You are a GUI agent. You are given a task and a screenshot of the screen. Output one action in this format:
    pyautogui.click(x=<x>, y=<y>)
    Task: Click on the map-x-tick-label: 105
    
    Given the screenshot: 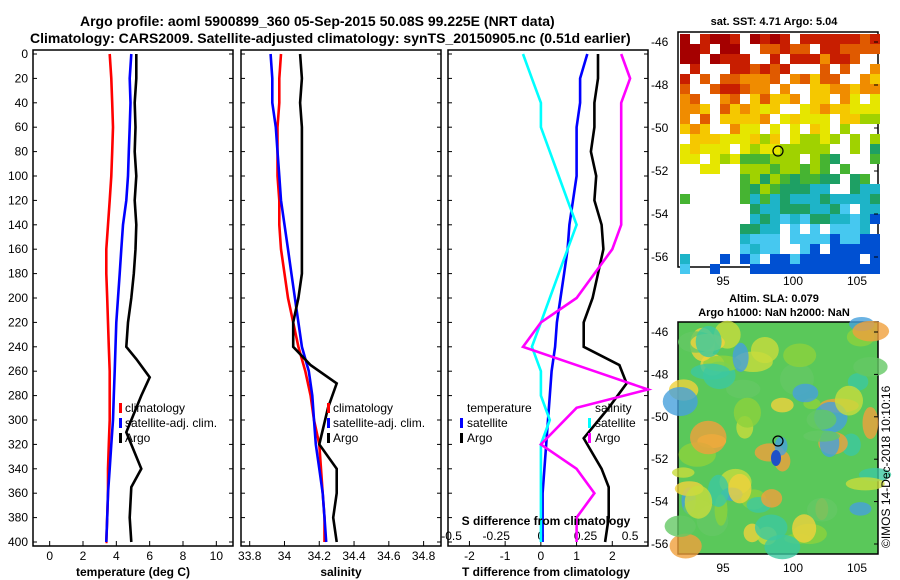 What is the action you would take?
    pyautogui.click(x=857, y=281)
    